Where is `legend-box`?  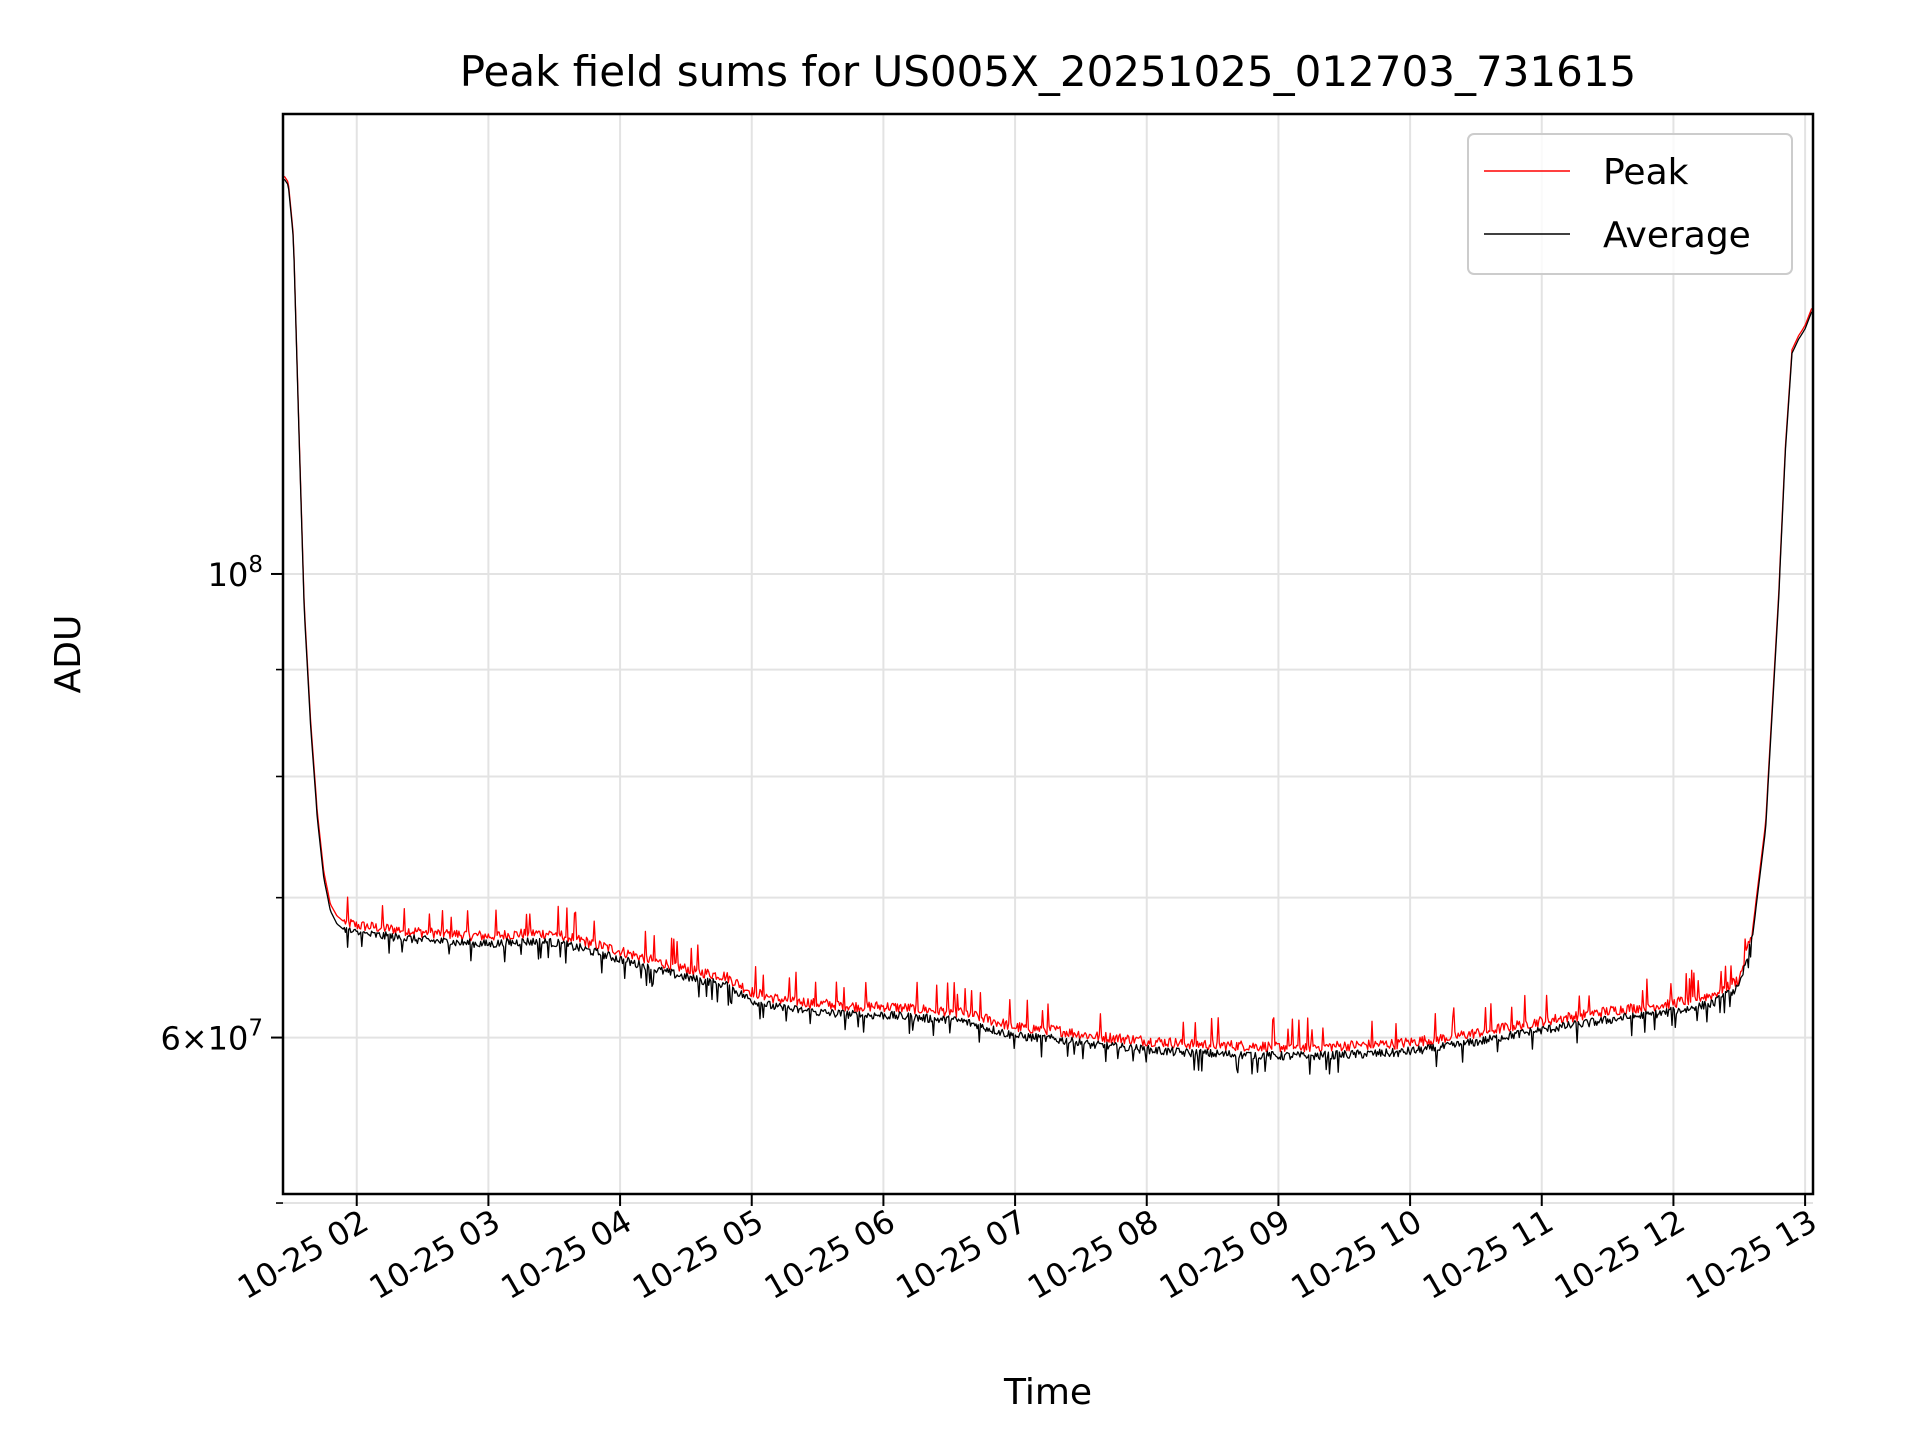
legend-box is located at coordinates (1630, 204).